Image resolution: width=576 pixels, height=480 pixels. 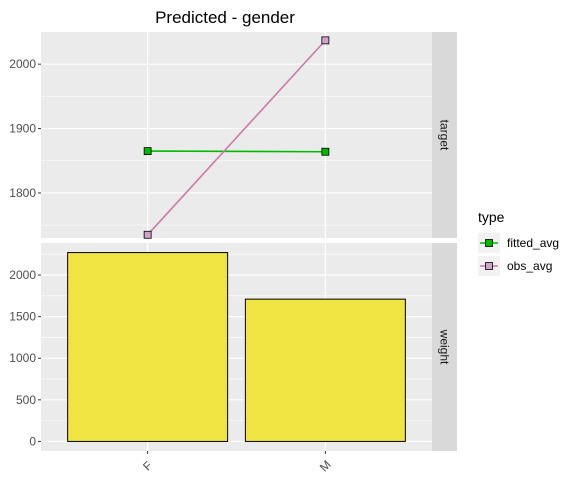 I want to click on y-tick-label: 0, so click(x=32, y=441).